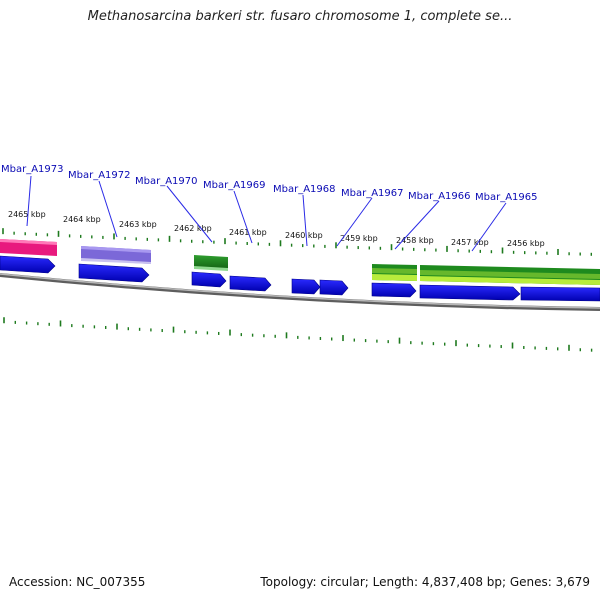 Image resolution: width=600 pixels, height=600 pixels. Describe the element at coordinates (526, 243) in the screenshot. I see `kbp-label: 2456 kbp` at that location.